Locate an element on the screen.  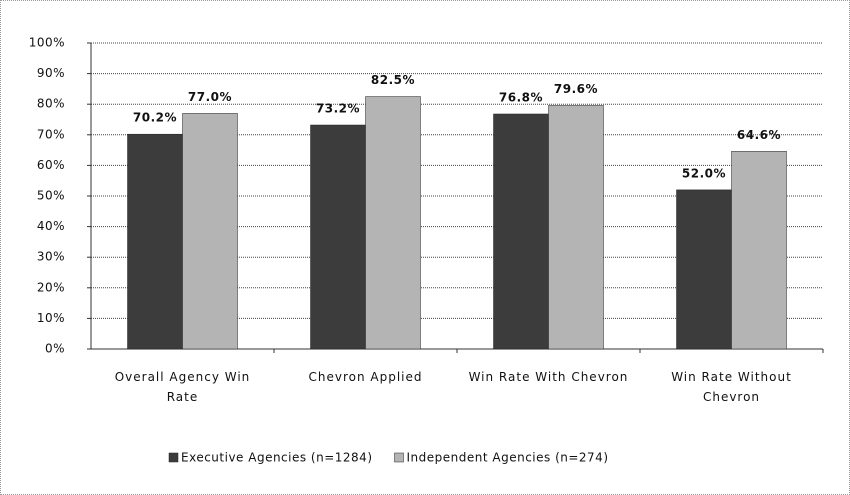
value-label: 64.6% is located at coordinates (759, 135).